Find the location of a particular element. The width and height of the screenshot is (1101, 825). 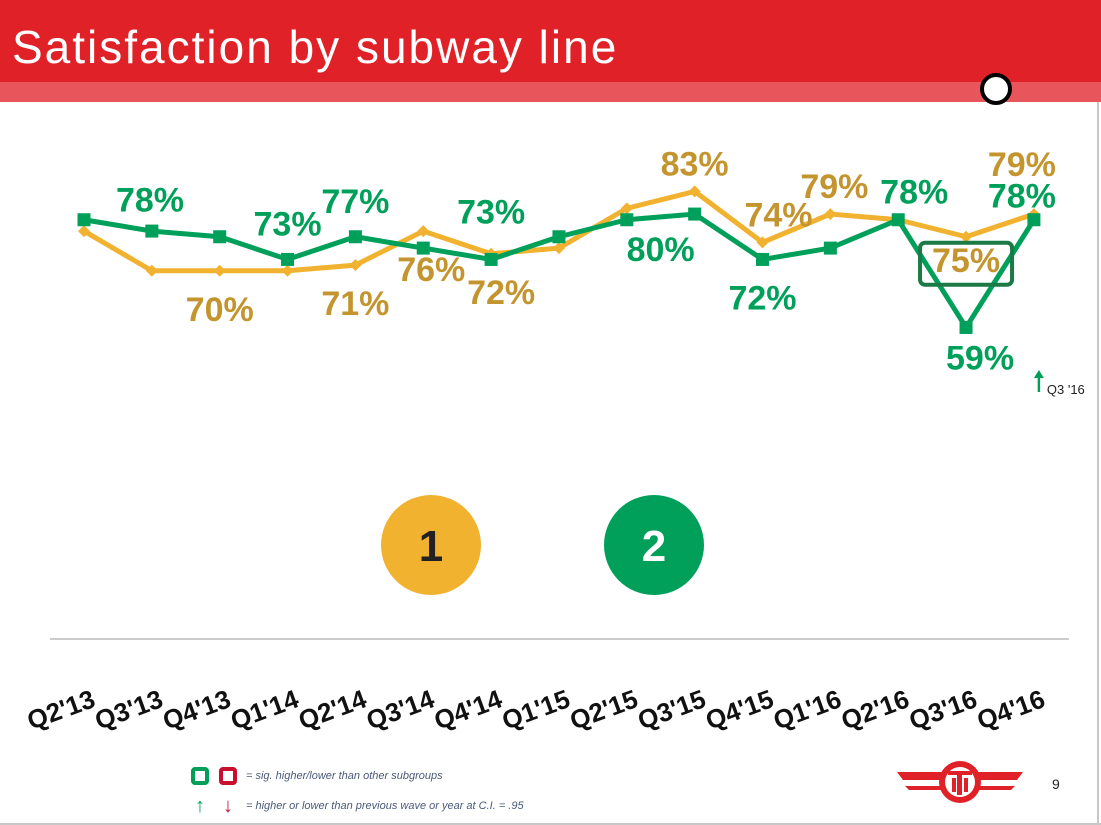

x-tick-label: Q1'15 is located at coordinates (536, 710).